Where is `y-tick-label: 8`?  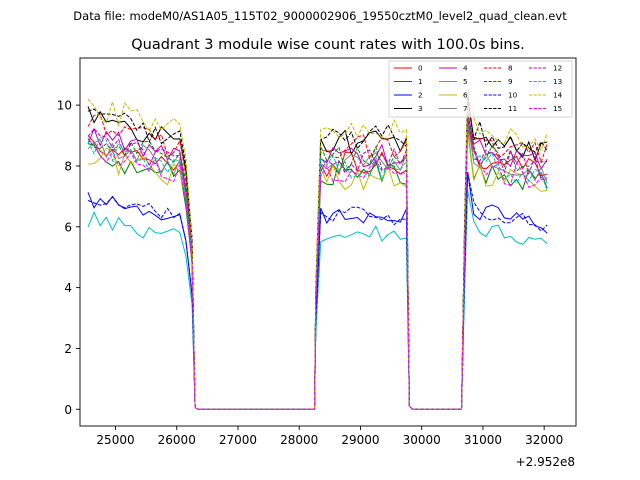 y-tick-label: 8 is located at coordinates (68, 166).